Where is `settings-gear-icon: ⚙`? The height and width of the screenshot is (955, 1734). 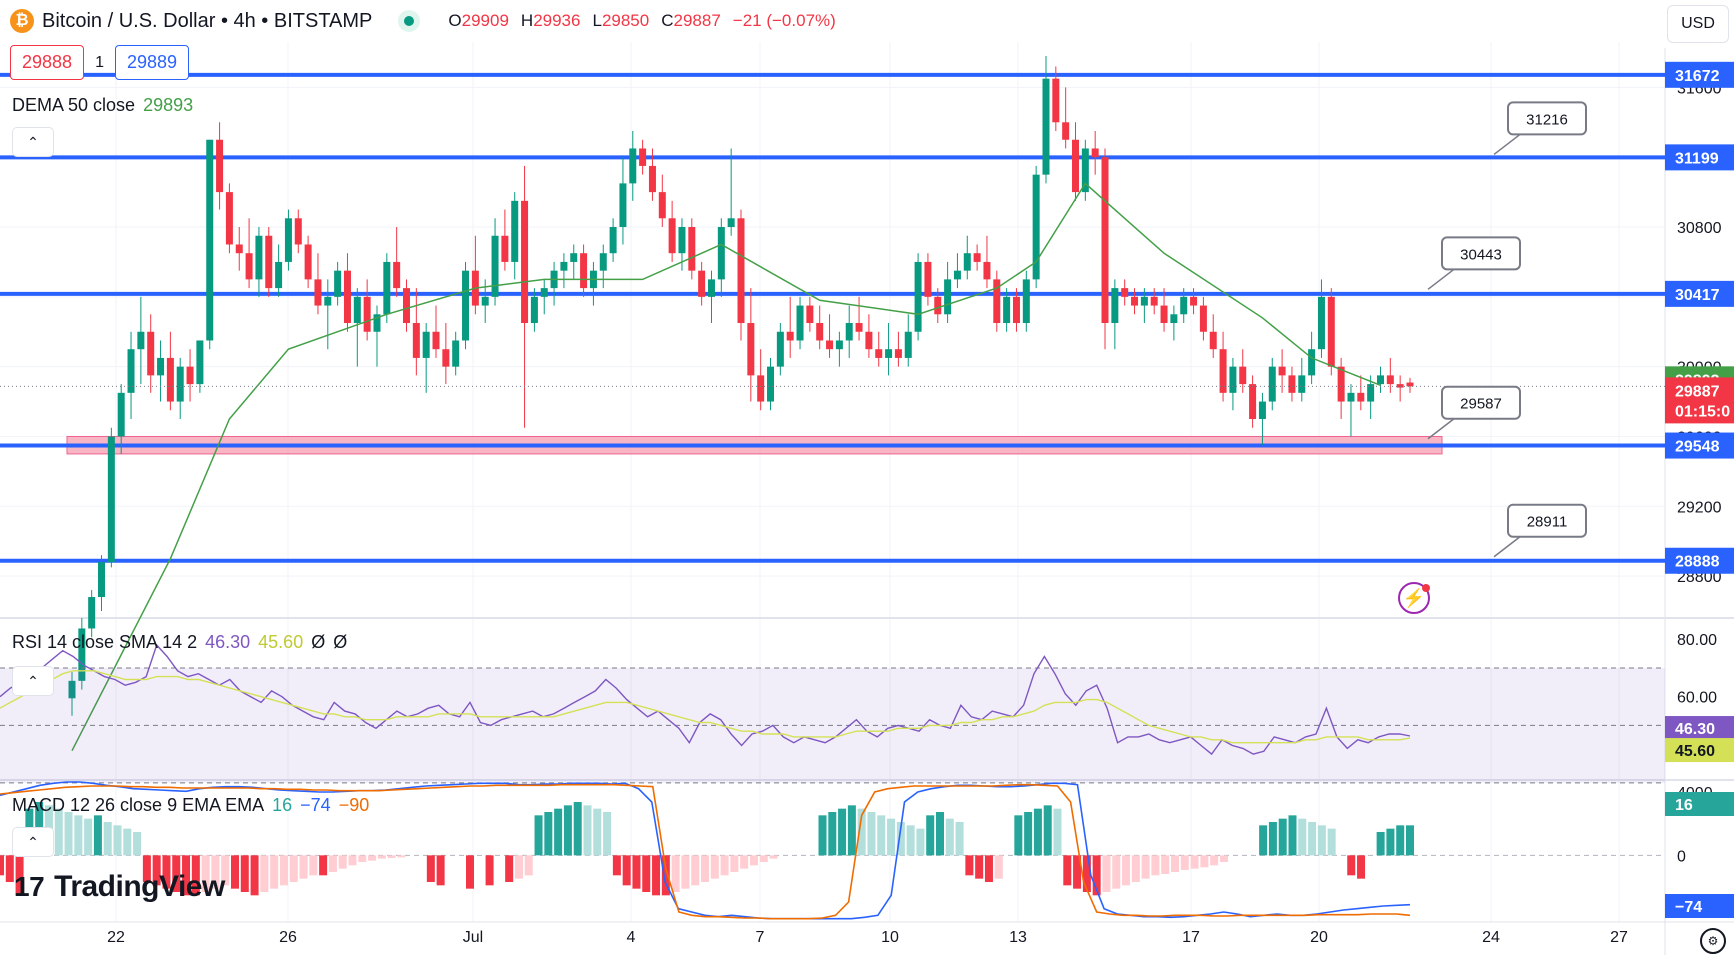
settings-gear-icon: ⚙ is located at coordinates (1713, 941).